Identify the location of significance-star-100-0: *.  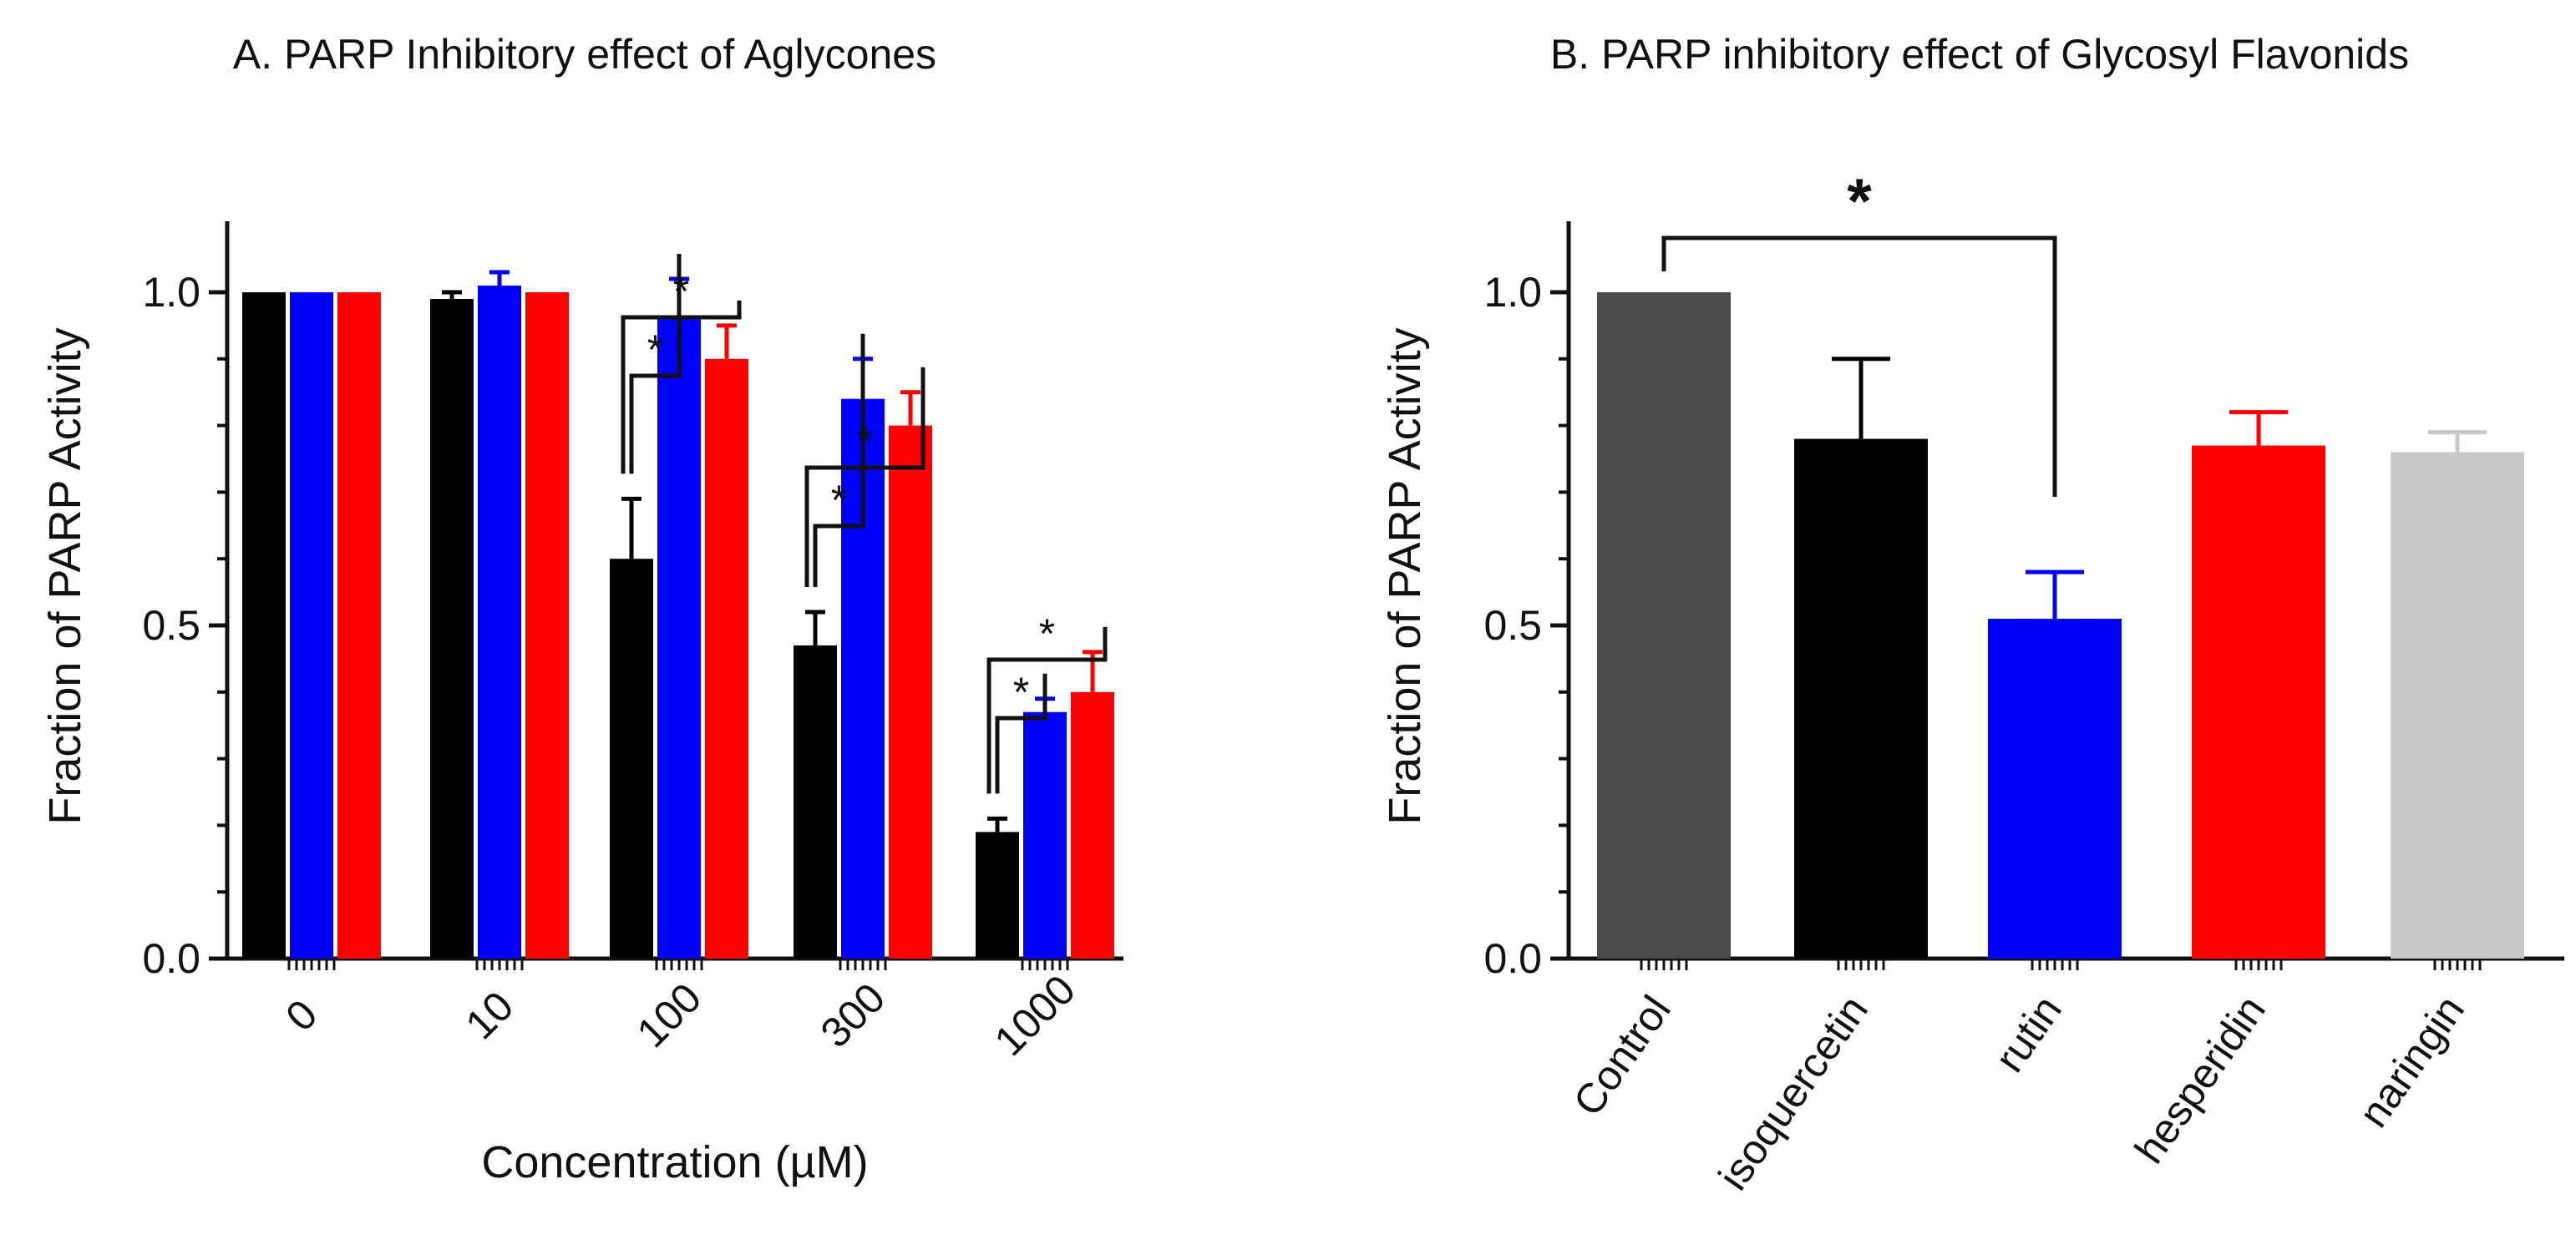
(655, 350).